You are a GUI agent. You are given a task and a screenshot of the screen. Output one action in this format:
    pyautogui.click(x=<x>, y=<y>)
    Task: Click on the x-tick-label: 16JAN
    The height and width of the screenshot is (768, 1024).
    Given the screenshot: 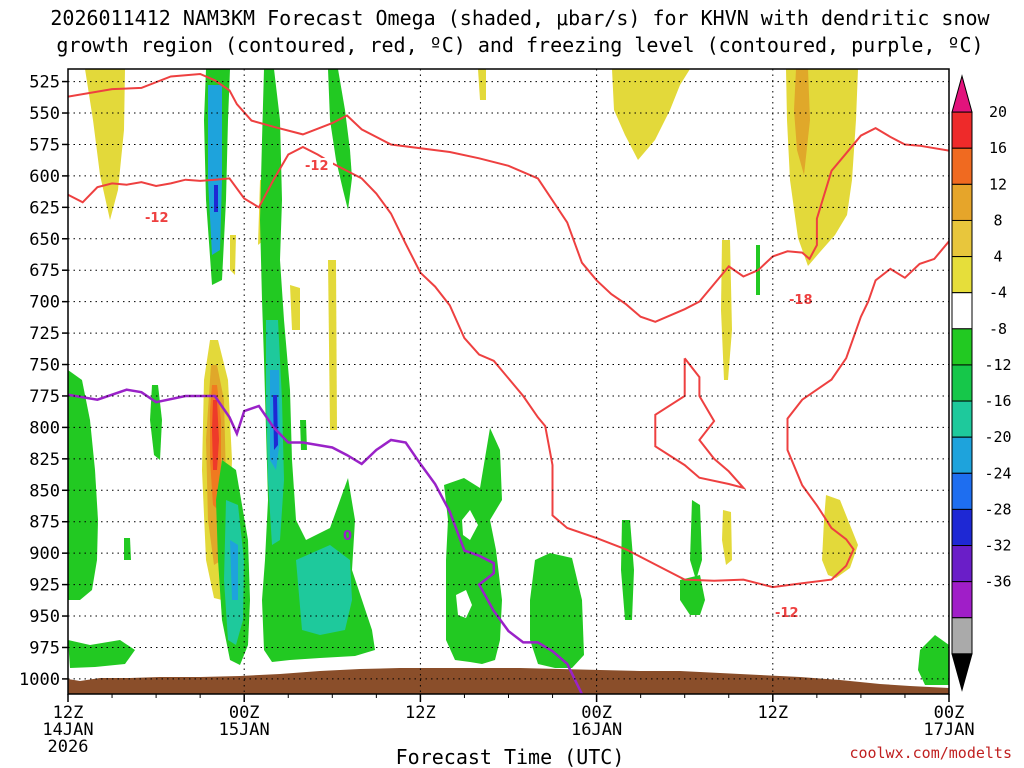 What is the action you would take?
    pyautogui.click(x=596, y=730)
    